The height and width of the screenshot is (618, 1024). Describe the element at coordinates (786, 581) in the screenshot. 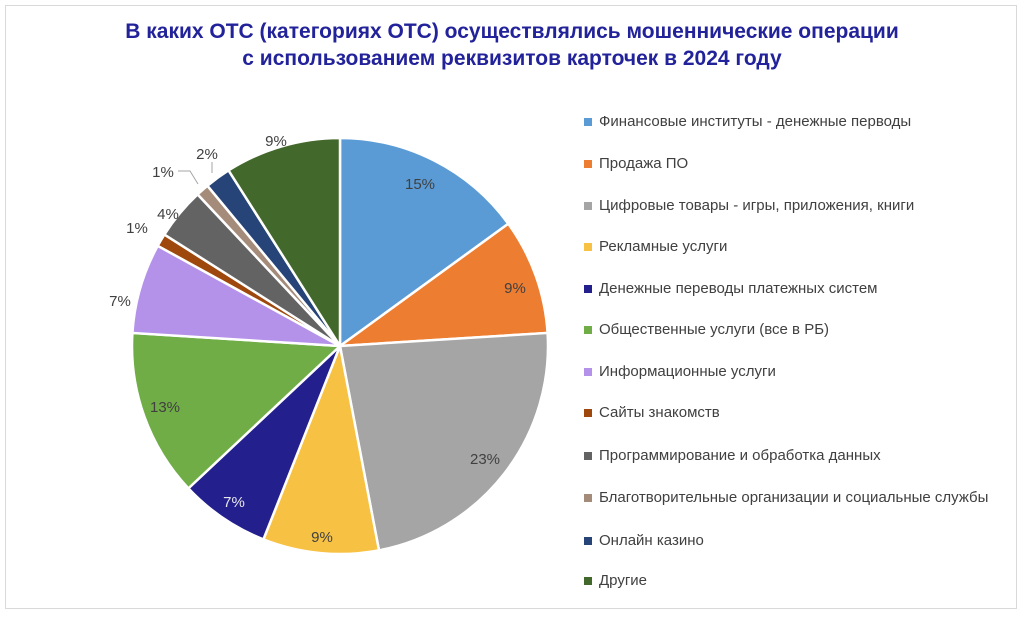

I see `legend-item: Другие` at that location.